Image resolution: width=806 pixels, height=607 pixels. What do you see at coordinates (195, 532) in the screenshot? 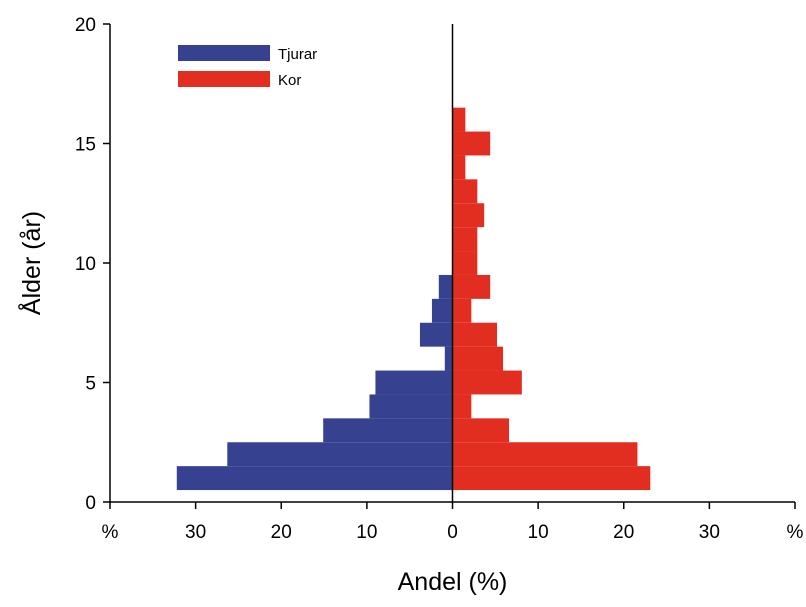
I see `x-tick-label-1: 30` at bounding box center [195, 532].